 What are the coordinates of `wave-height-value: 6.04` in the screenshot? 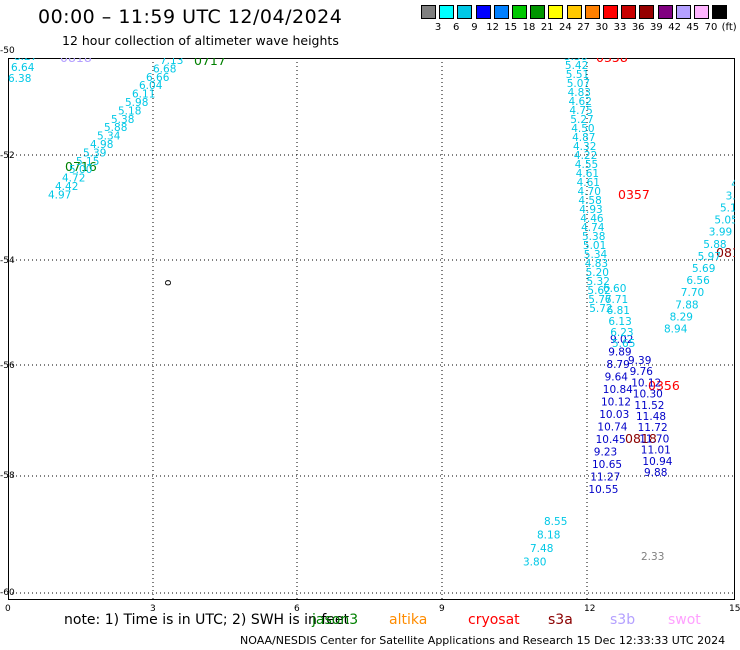 It's located at (151, 86).